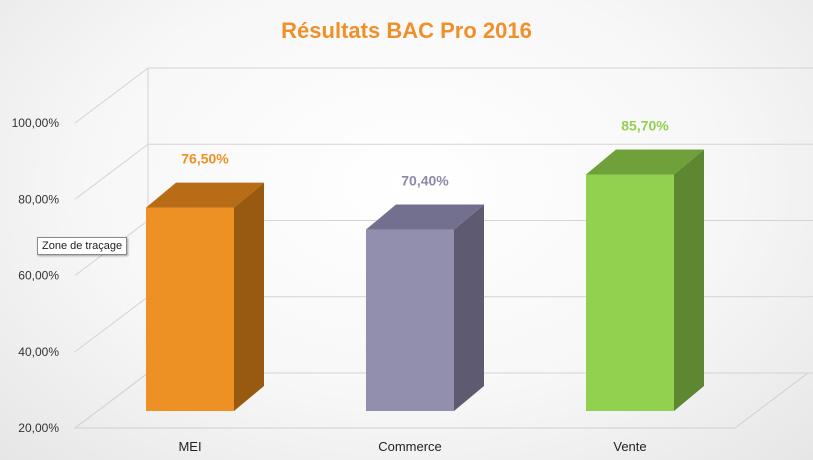 The width and height of the screenshot is (813, 460). I want to click on x-tick-label: Commerce, so click(410, 446).